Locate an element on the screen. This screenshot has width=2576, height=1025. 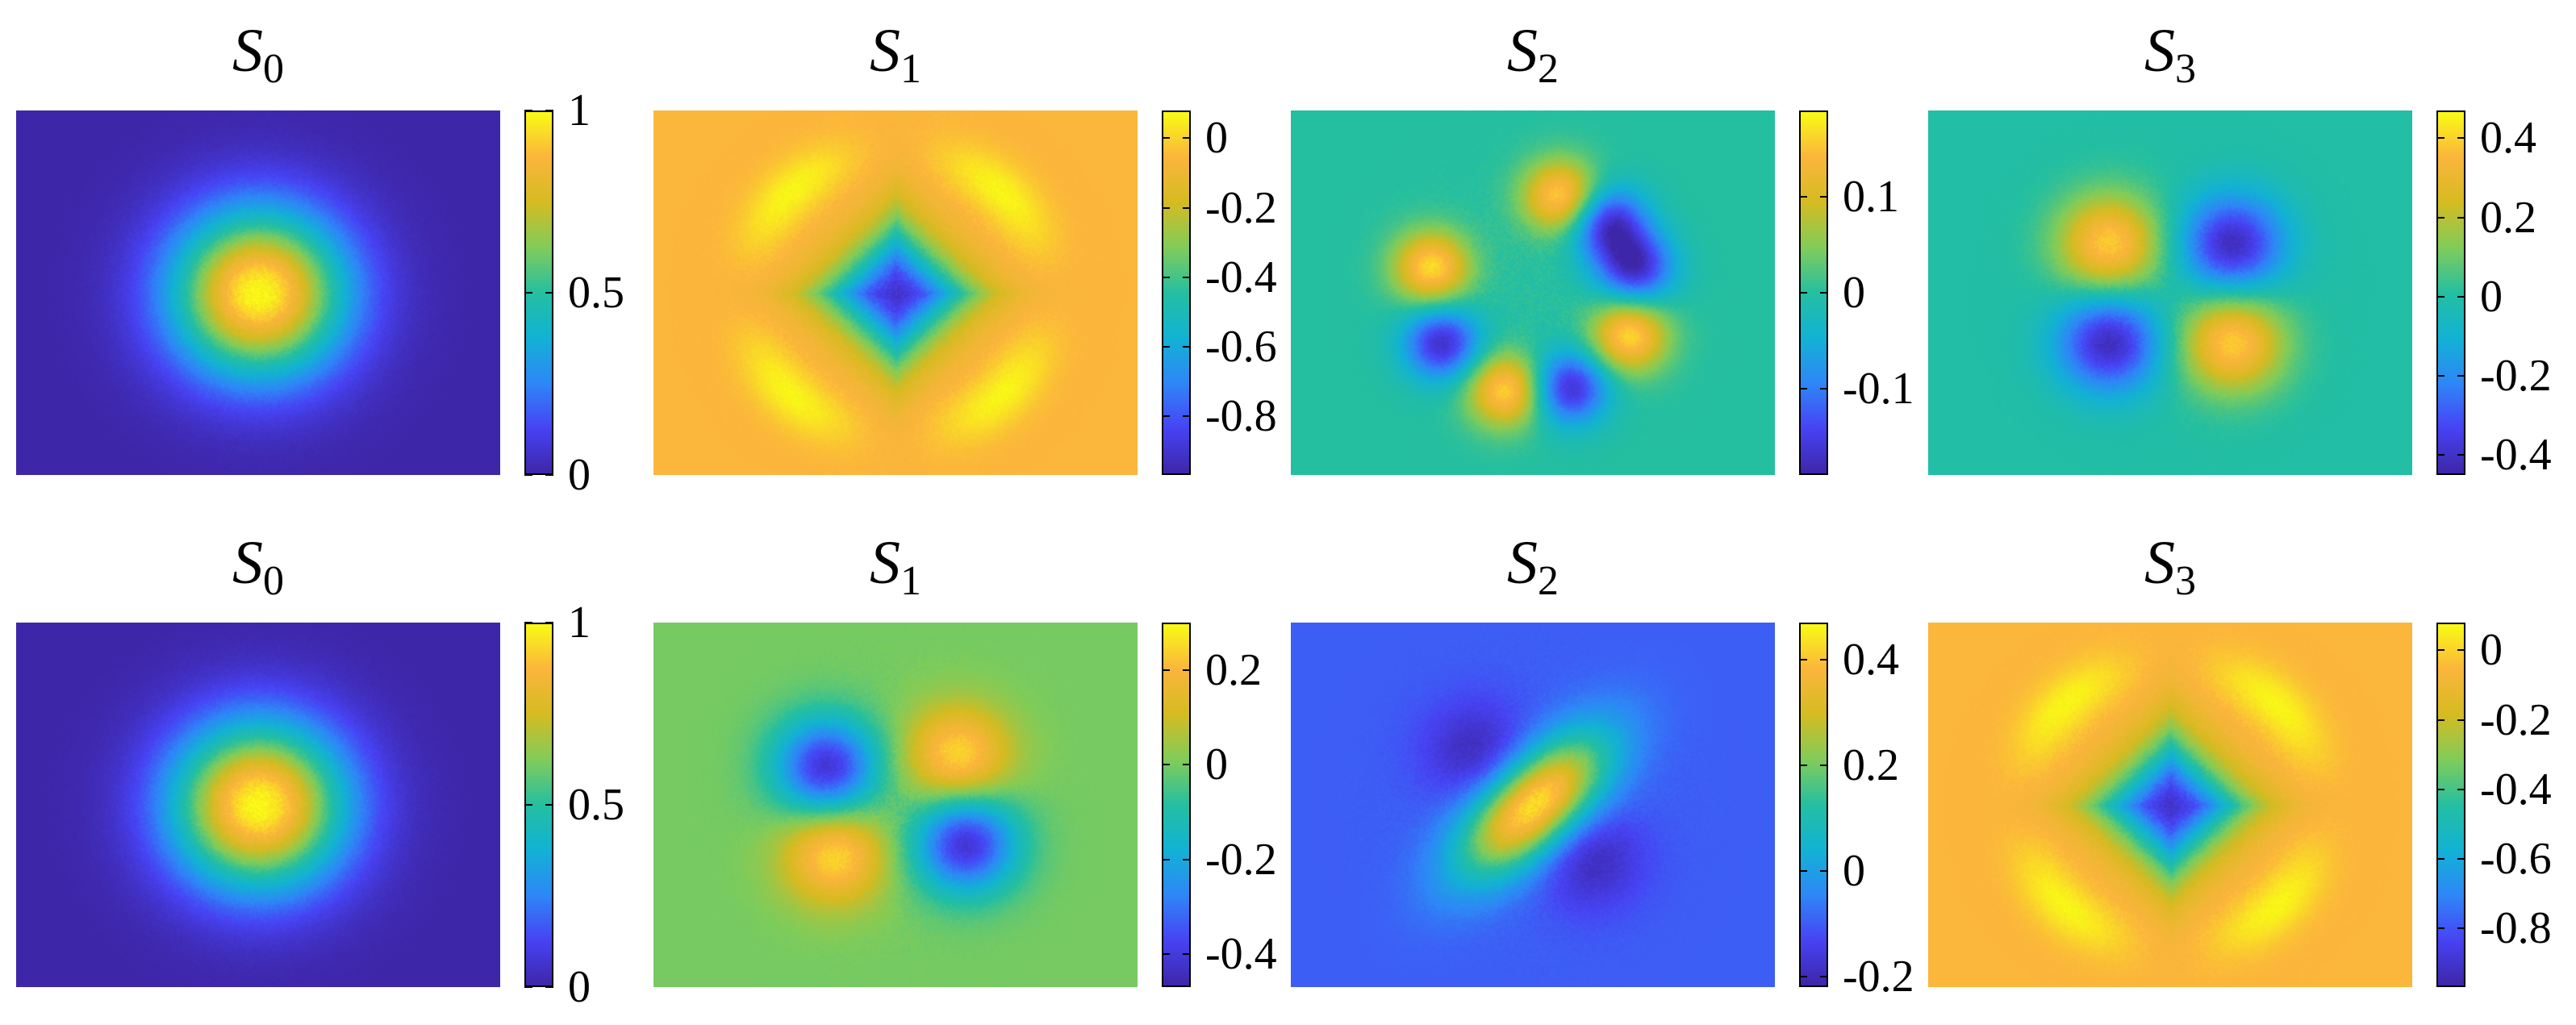
colorbar-tick-label: 0.4 is located at coordinates (2508, 138).